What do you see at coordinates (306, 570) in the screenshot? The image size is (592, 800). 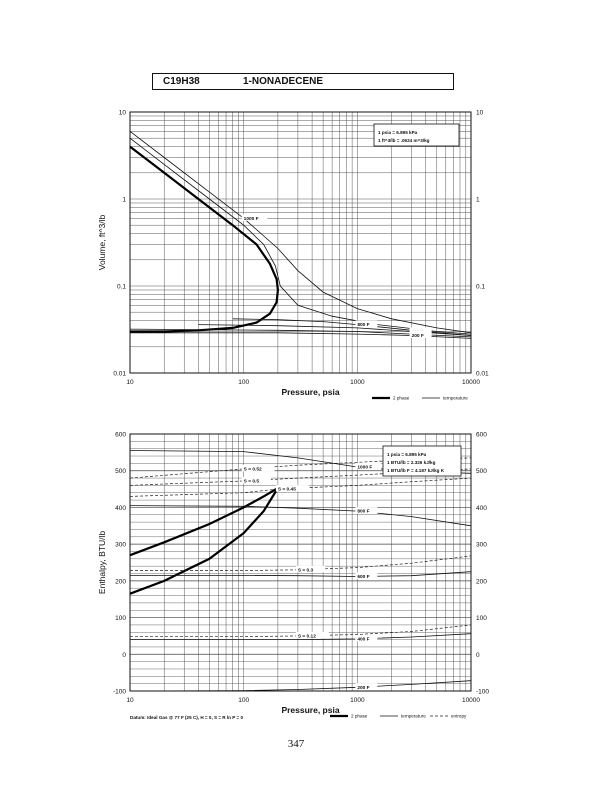 I see `series-label: S = 0.3` at bounding box center [306, 570].